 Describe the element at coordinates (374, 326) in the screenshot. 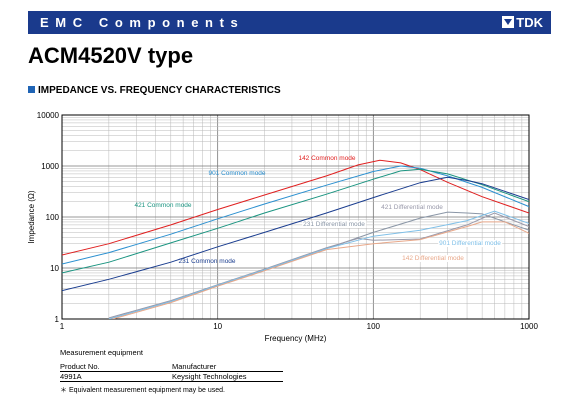

I see `x-tick-label: 100` at that location.